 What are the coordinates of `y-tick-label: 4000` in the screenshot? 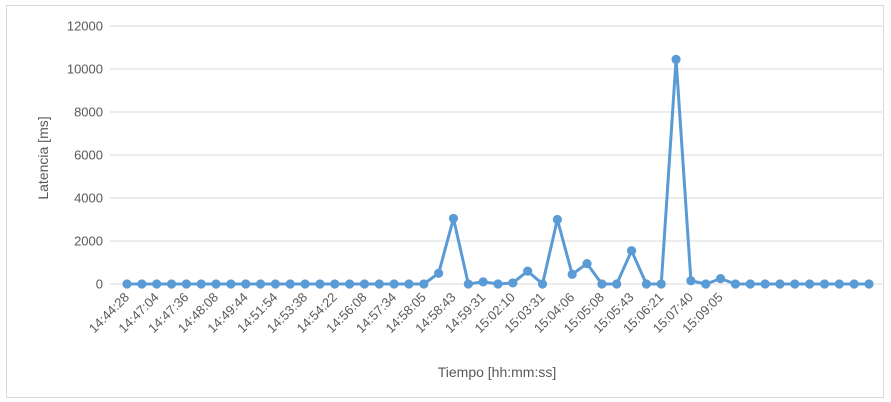 It's located at (88, 198).